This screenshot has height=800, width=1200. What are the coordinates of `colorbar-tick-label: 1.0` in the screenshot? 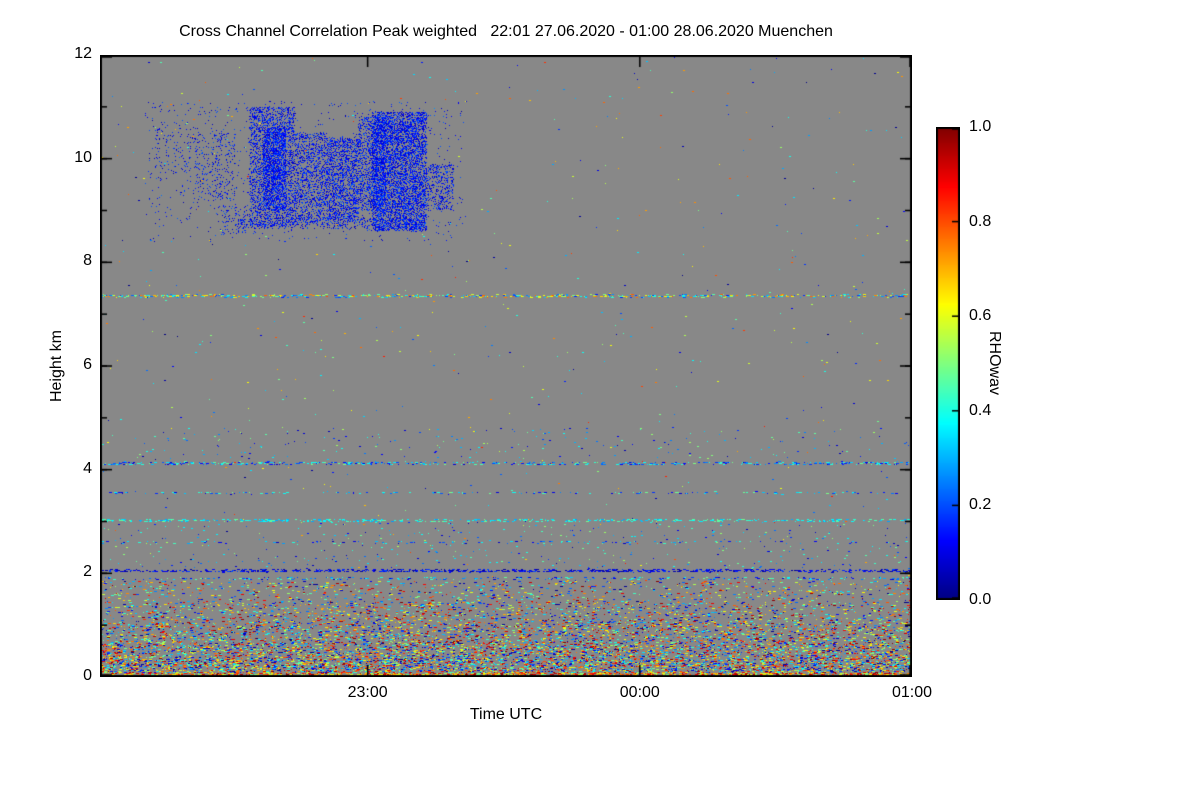 It's located at (980, 126).